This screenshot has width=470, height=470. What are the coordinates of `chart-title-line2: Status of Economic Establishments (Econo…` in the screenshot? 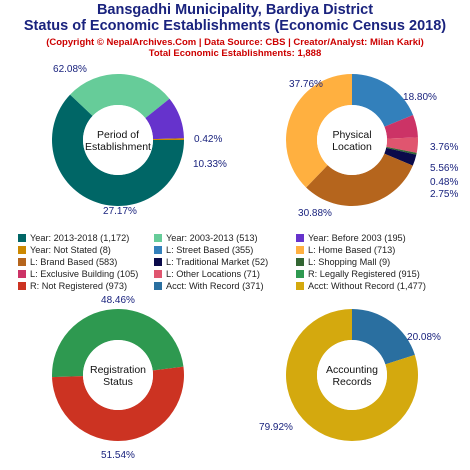 It's located at (235, 26).